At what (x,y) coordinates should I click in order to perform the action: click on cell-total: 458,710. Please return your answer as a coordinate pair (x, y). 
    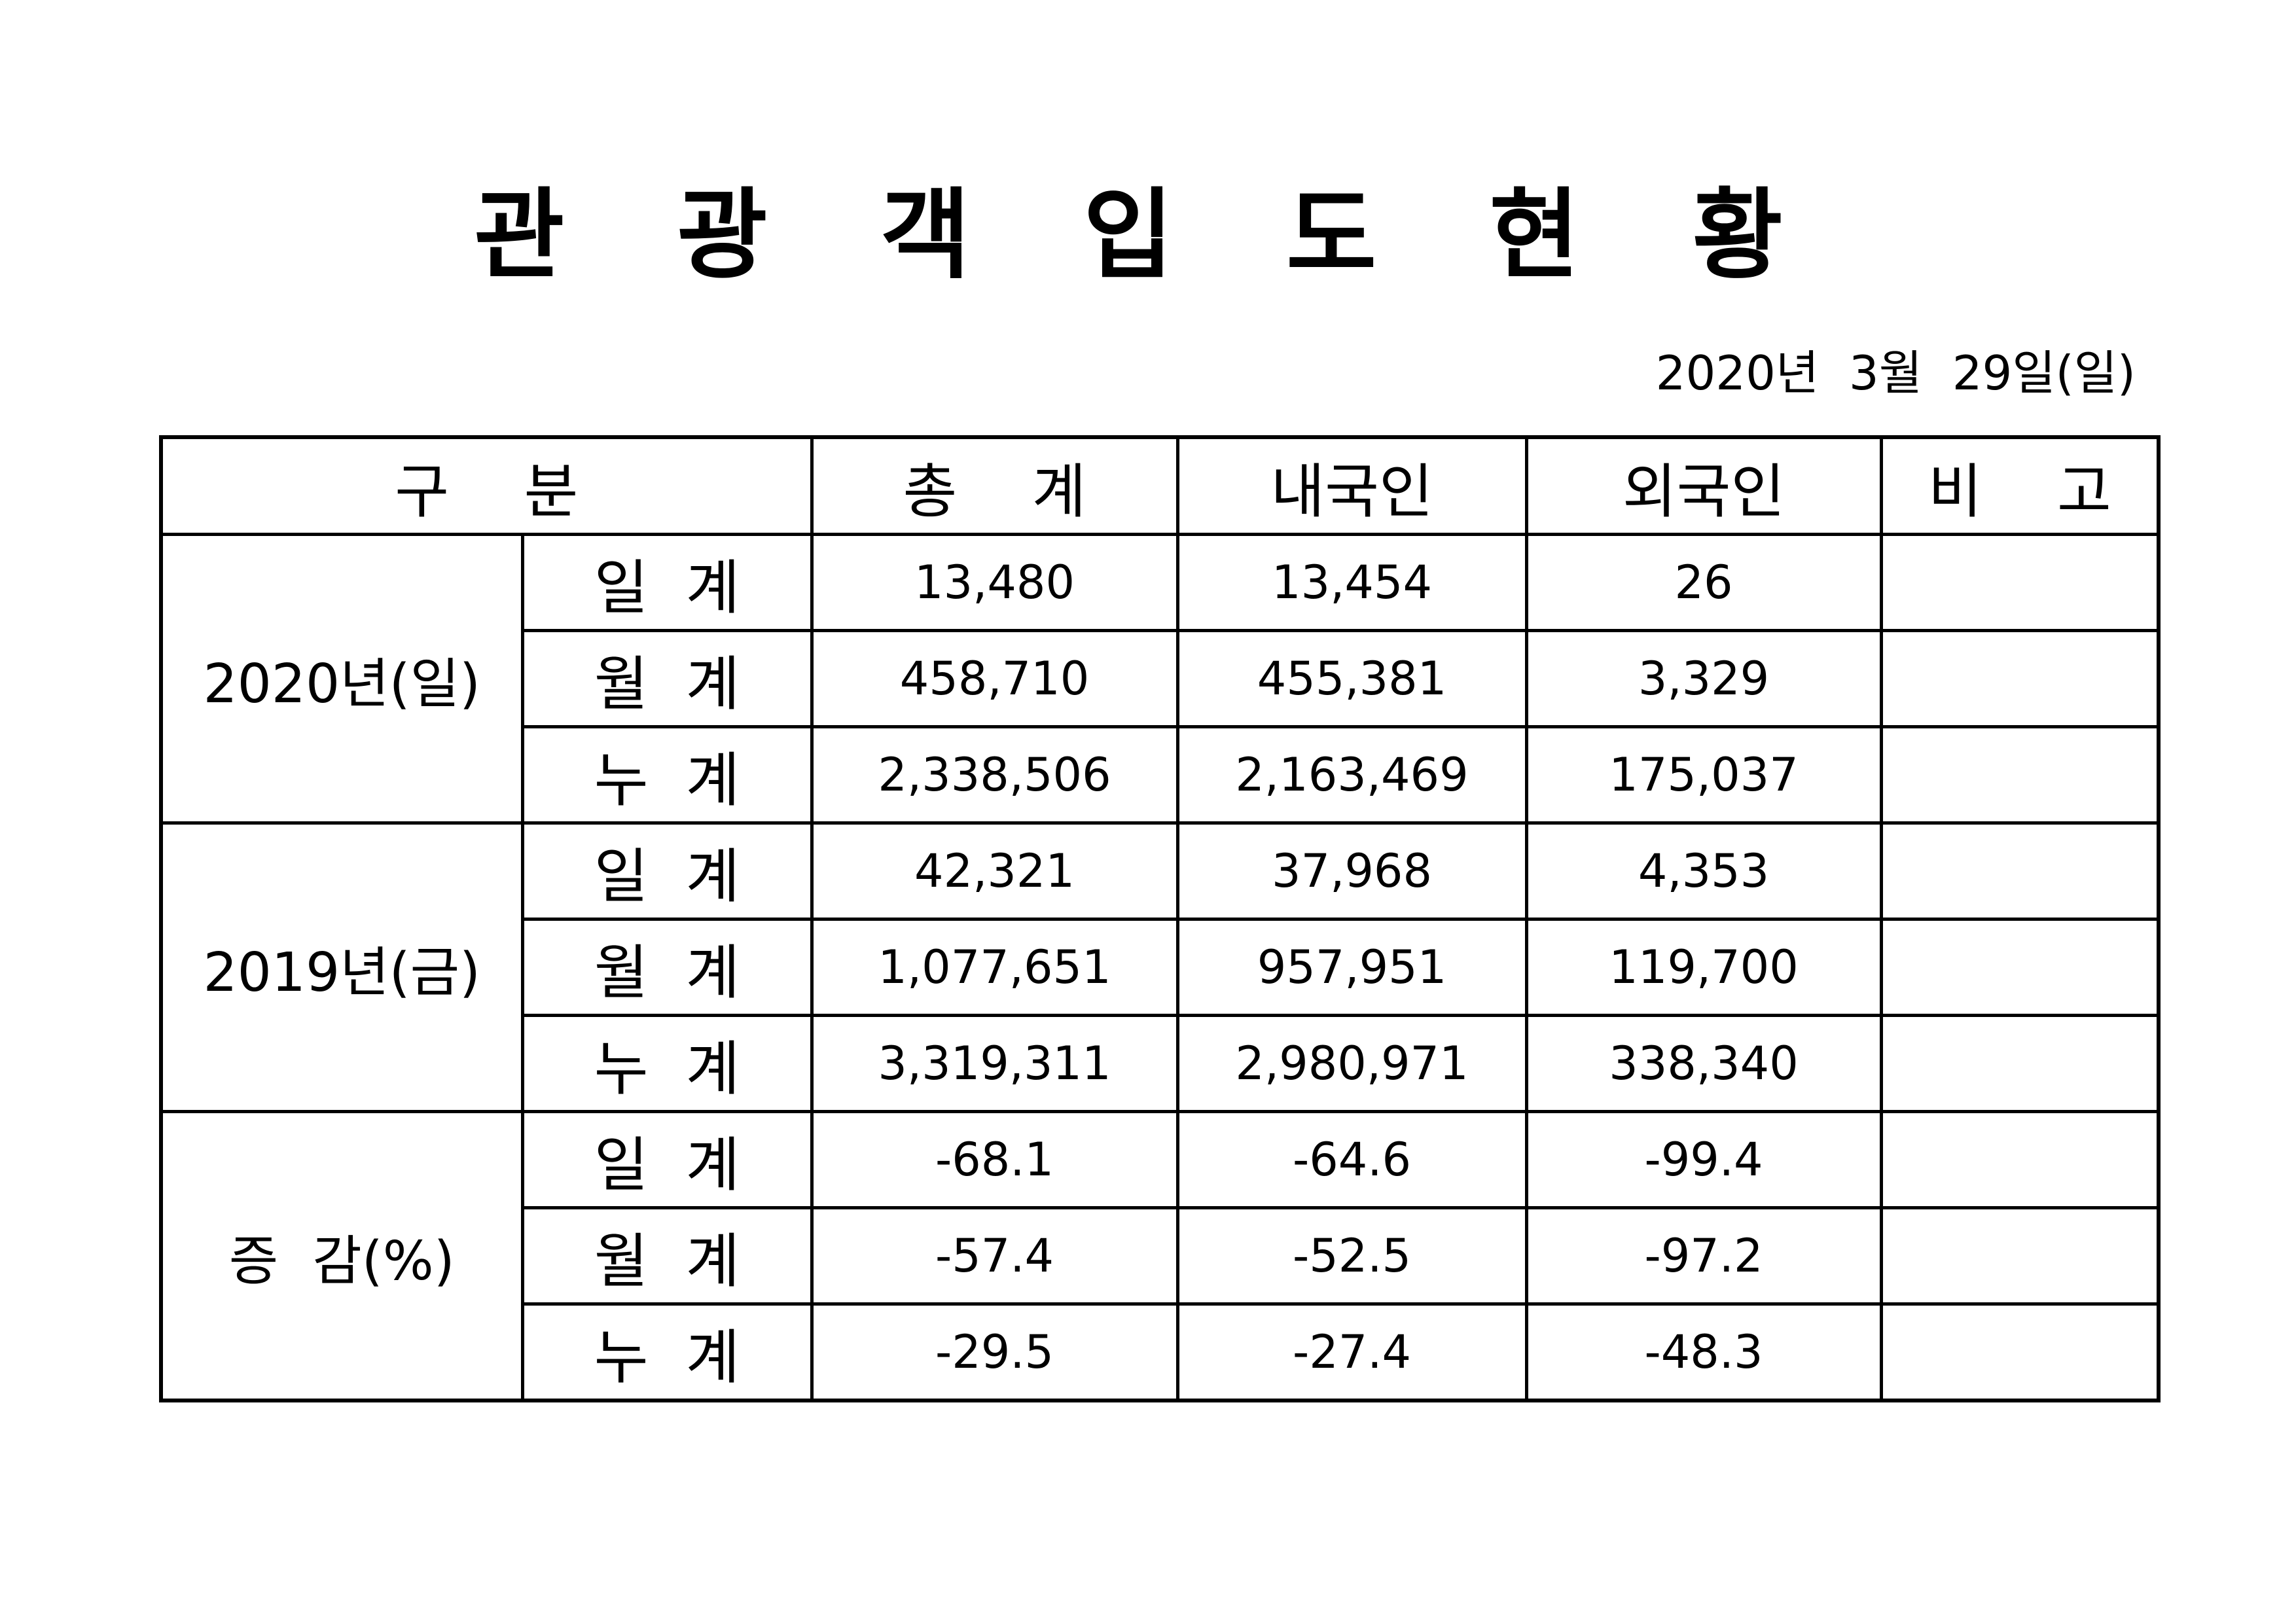
    Looking at the image, I should click on (995, 679).